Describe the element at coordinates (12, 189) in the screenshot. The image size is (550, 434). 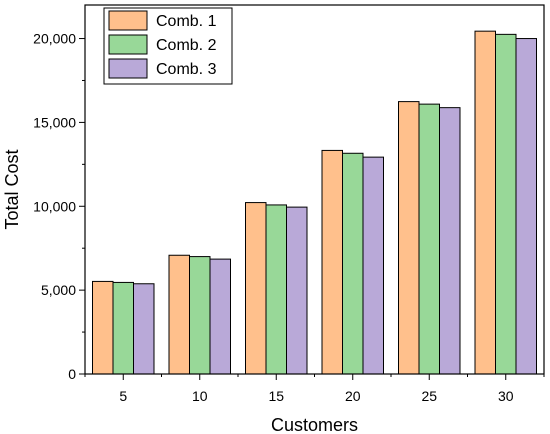
I see `y-axis-title: Total Cost` at that location.